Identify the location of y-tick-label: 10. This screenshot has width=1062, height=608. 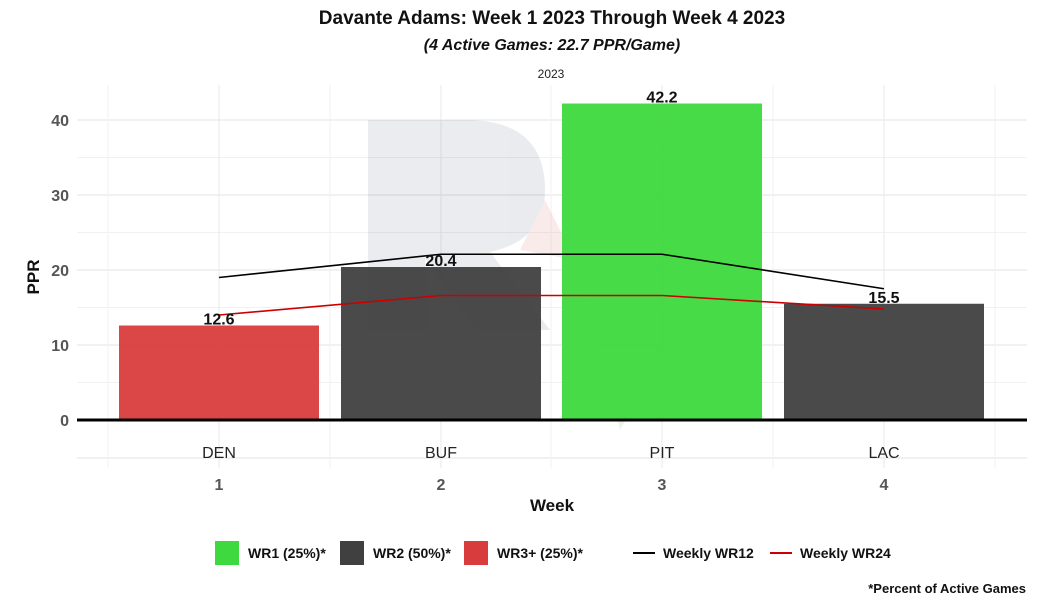
(60, 346).